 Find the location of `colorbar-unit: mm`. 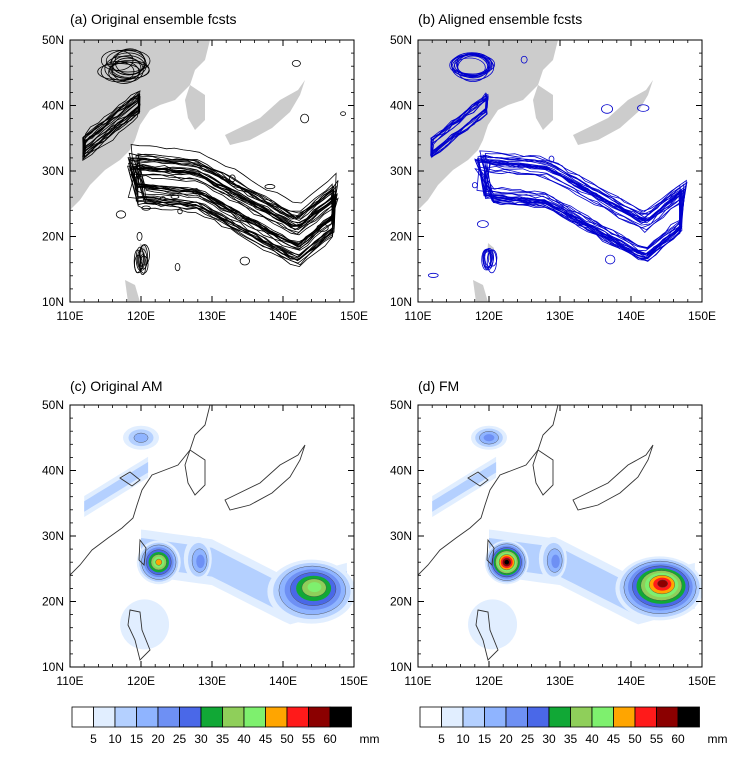

colorbar-unit: mm is located at coordinates (718, 739).